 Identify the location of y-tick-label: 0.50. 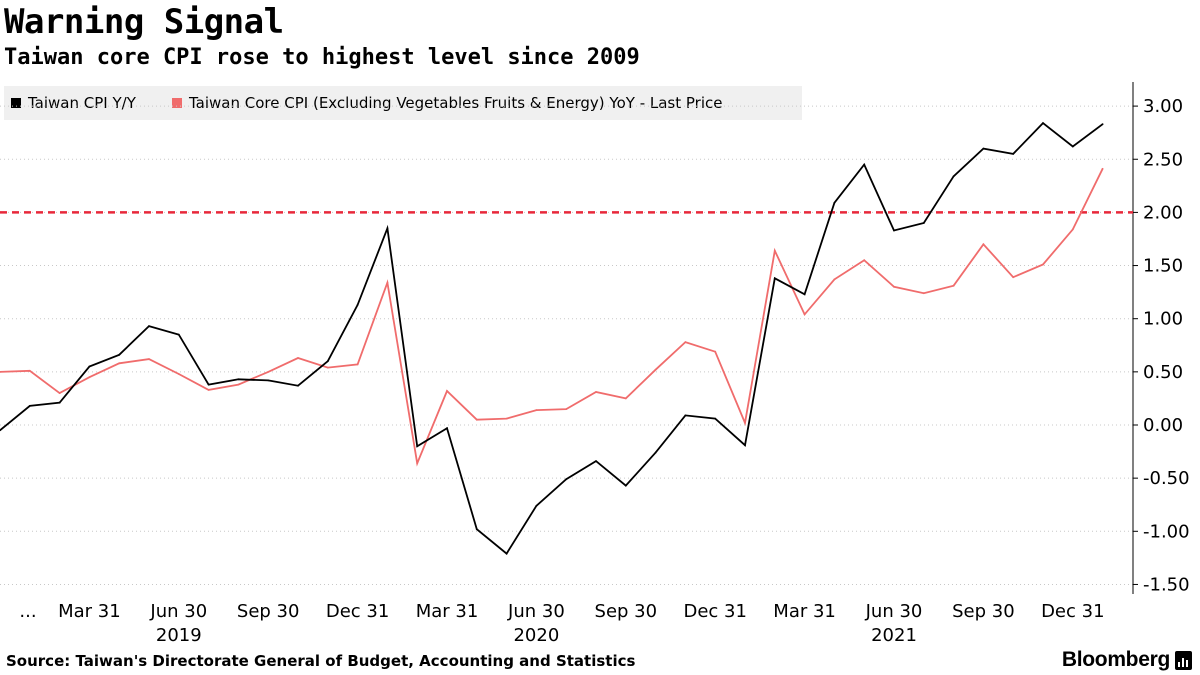
(1163, 372).